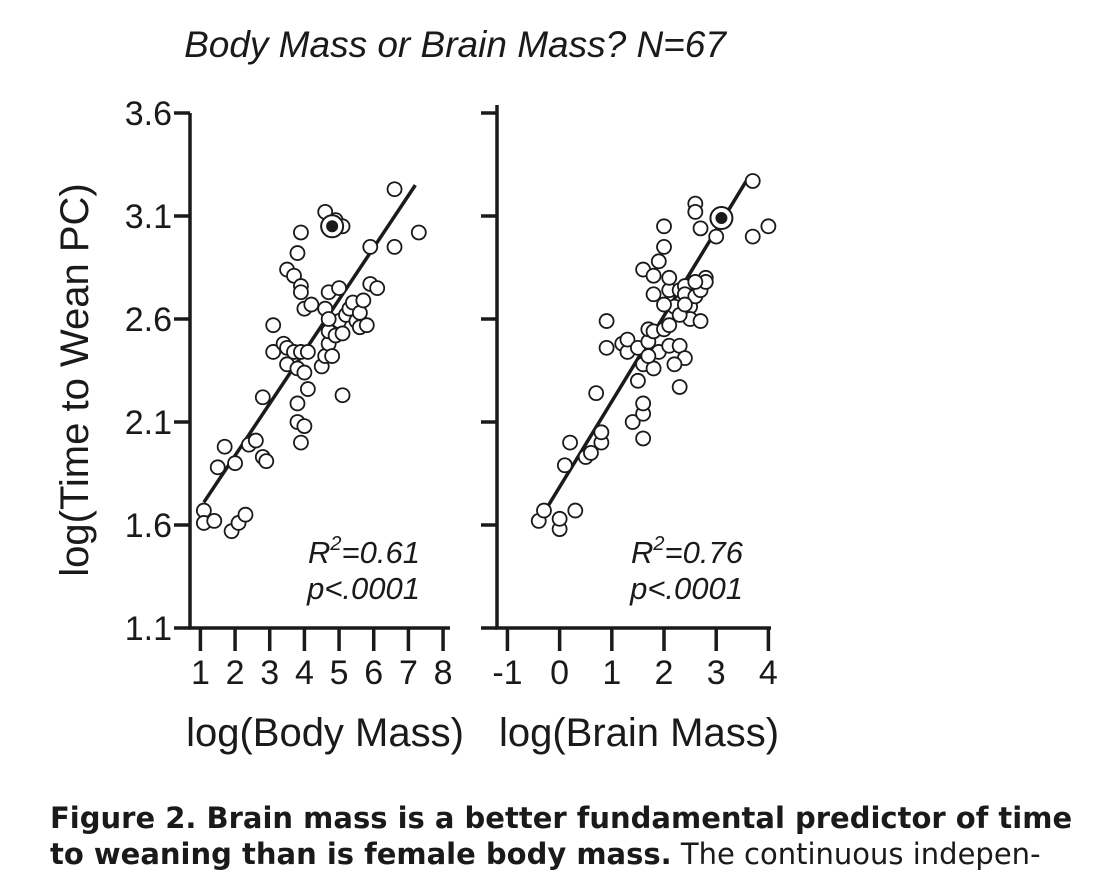  What do you see at coordinates (148, 114) in the screenshot?
I see `y-tick-label: 3.6` at bounding box center [148, 114].